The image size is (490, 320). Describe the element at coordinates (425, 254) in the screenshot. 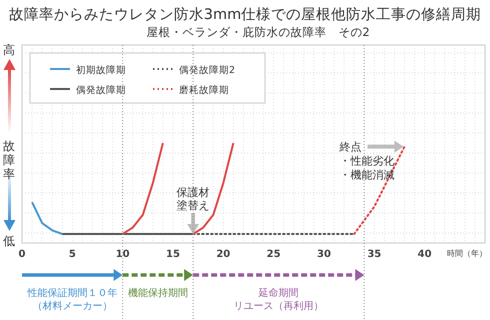

I see `x-tick-label: 40` at that location.